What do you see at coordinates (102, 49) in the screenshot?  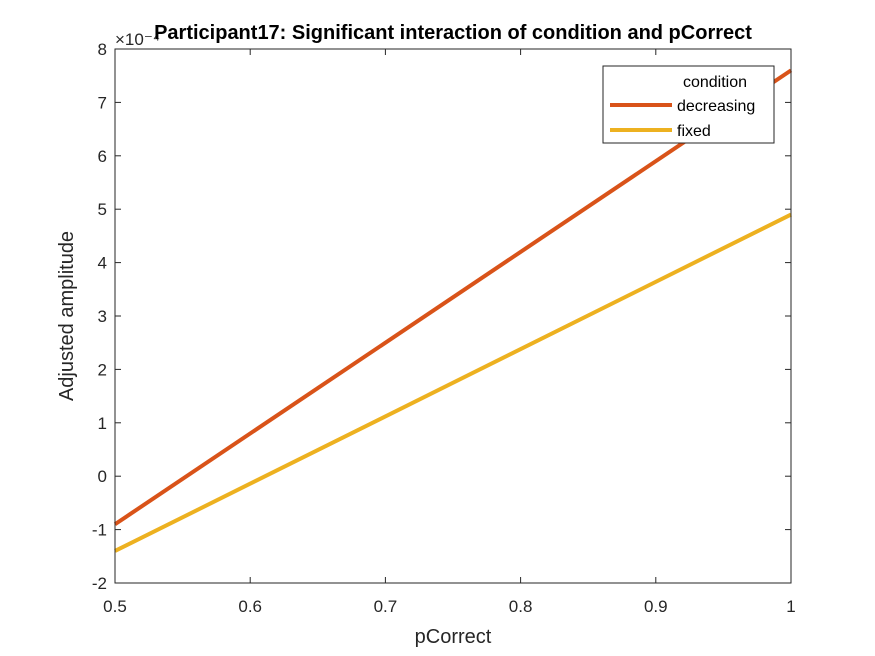 I see `y-tick-label: 8` at bounding box center [102, 49].